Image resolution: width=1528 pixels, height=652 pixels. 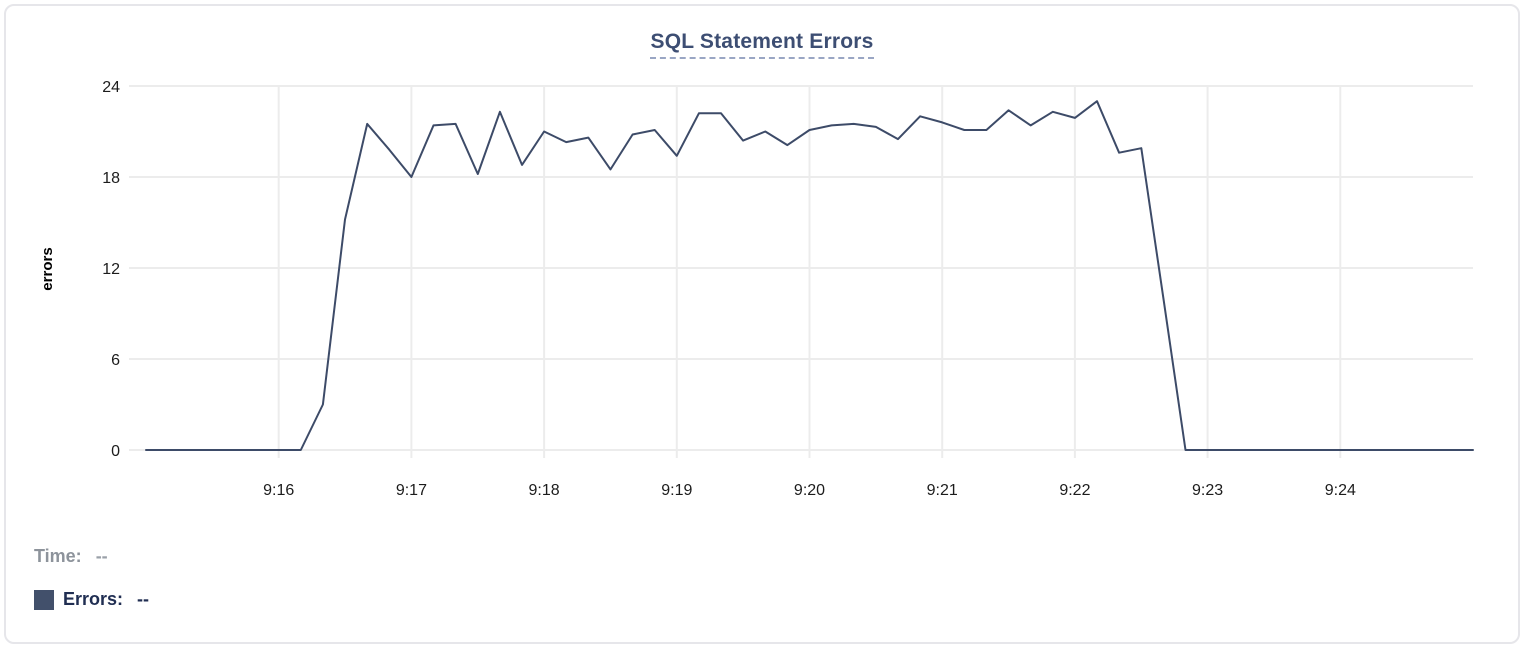 I want to click on hover-readout-time: Time: --, so click(x=71, y=556).